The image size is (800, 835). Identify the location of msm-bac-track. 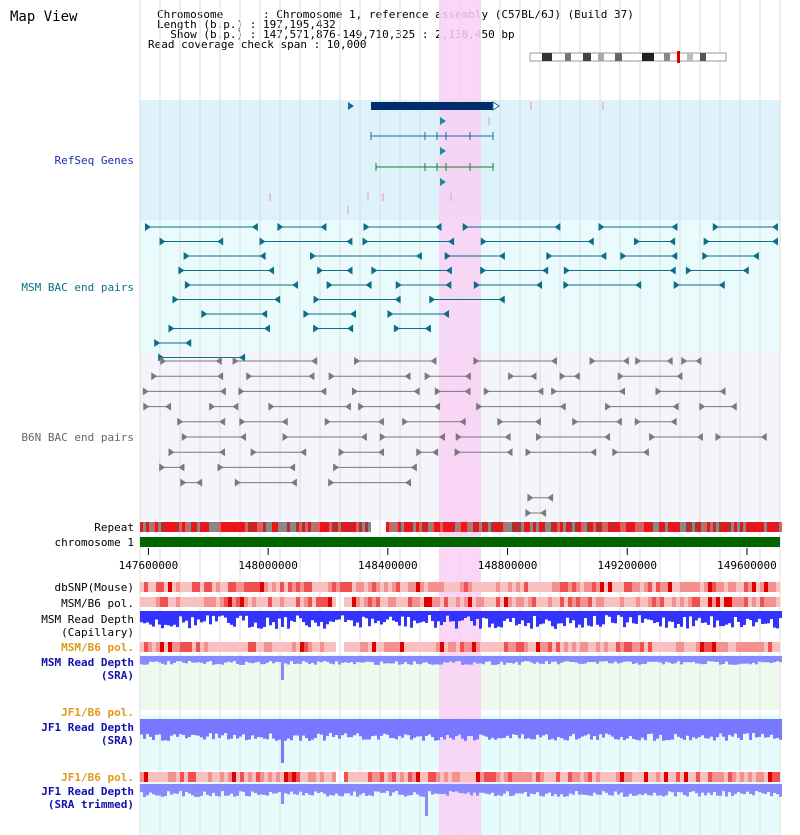
(461, 292).